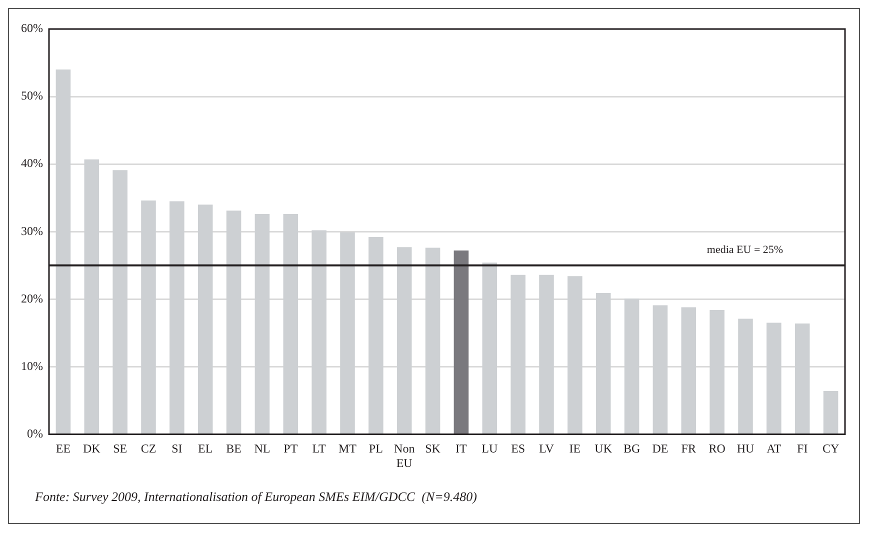  What do you see at coordinates (120, 449) in the screenshot?
I see `x-tick-label: SE` at bounding box center [120, 449].